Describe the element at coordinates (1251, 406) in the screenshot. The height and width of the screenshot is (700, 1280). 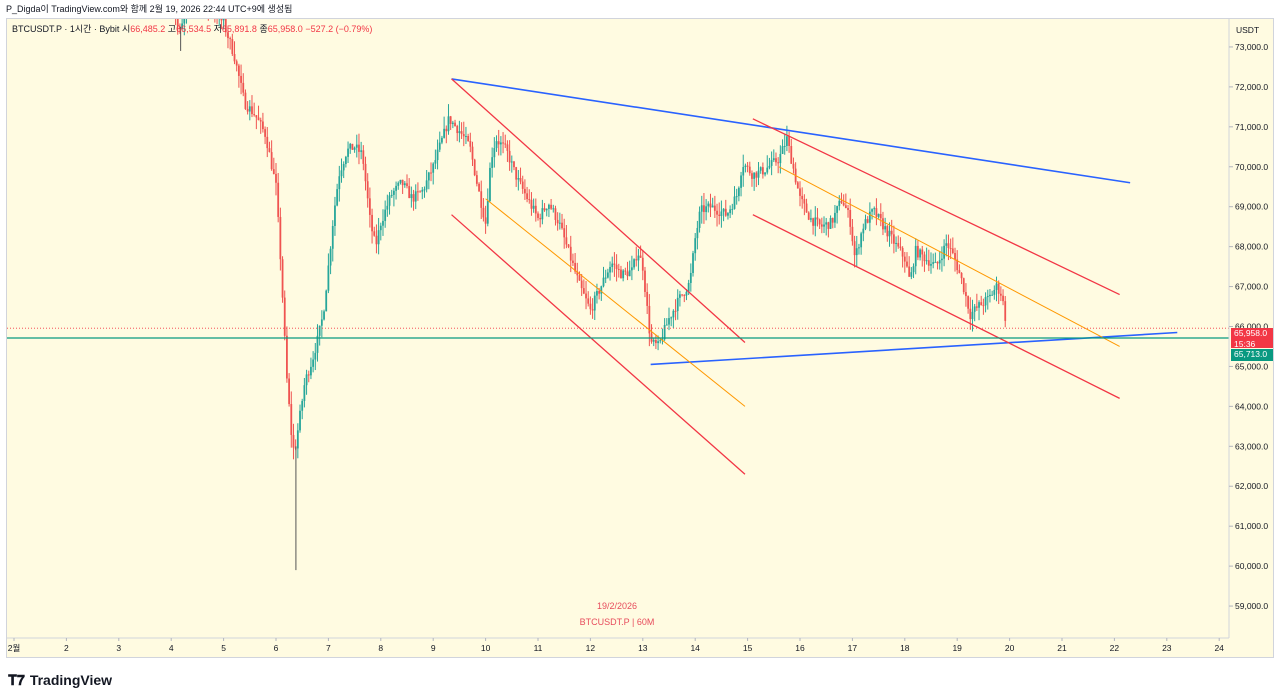
I see `y-tick-label: 64,000.0` at that location.